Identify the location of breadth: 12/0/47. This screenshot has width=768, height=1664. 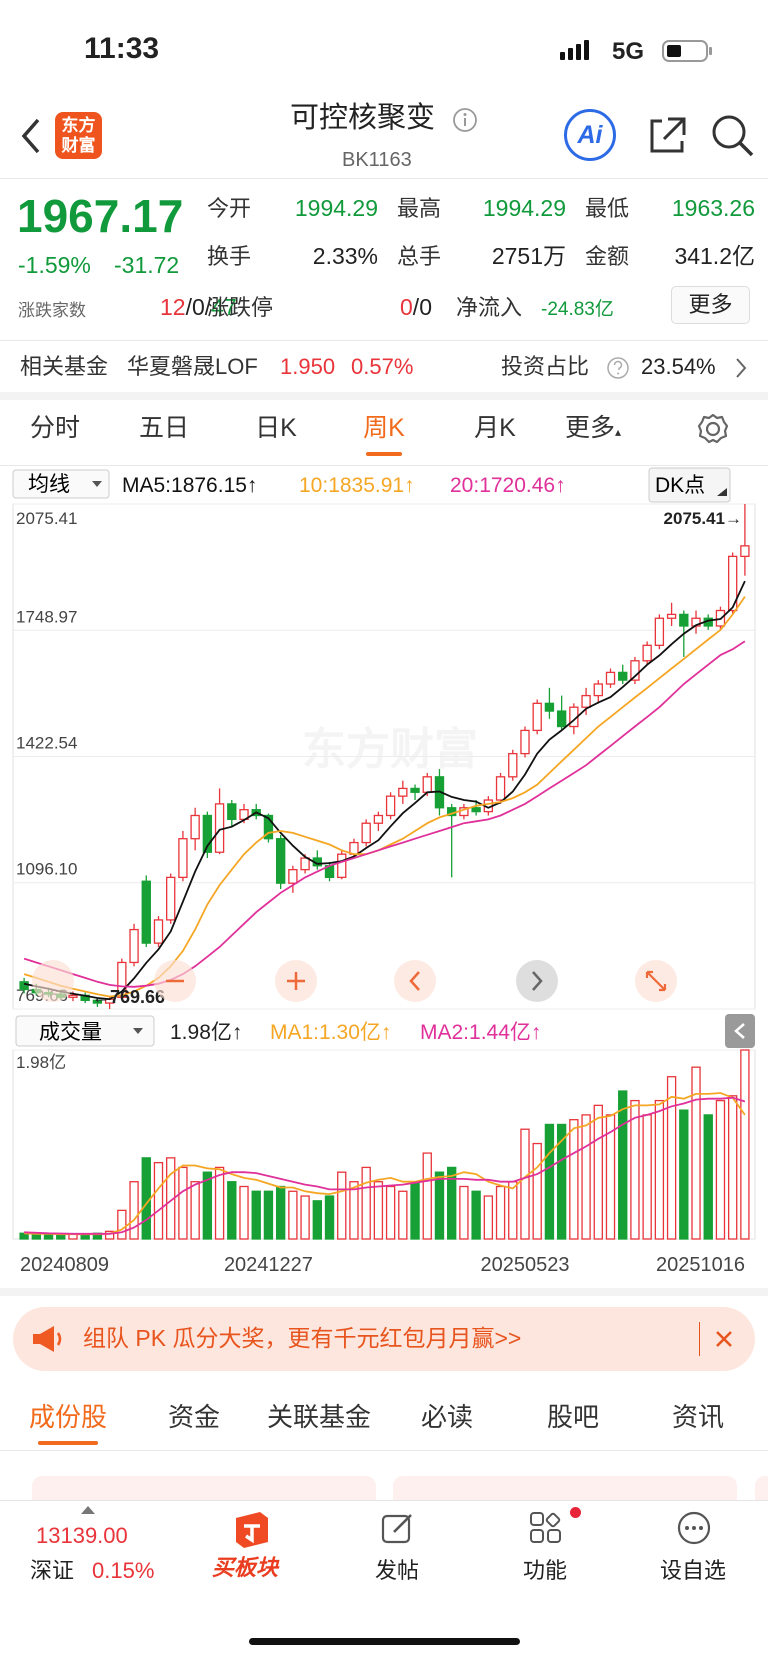
(198, 307).